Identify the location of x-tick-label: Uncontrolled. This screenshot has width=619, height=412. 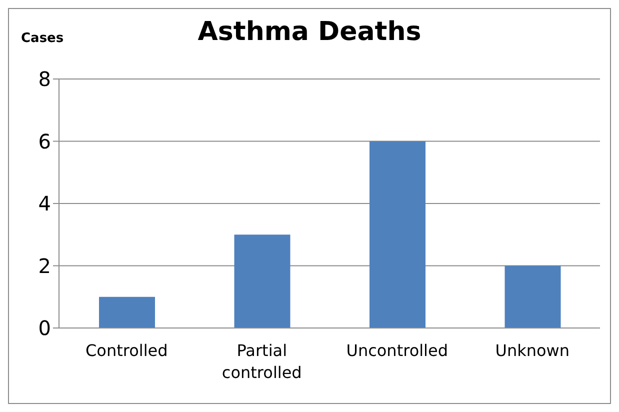
(397, 350).